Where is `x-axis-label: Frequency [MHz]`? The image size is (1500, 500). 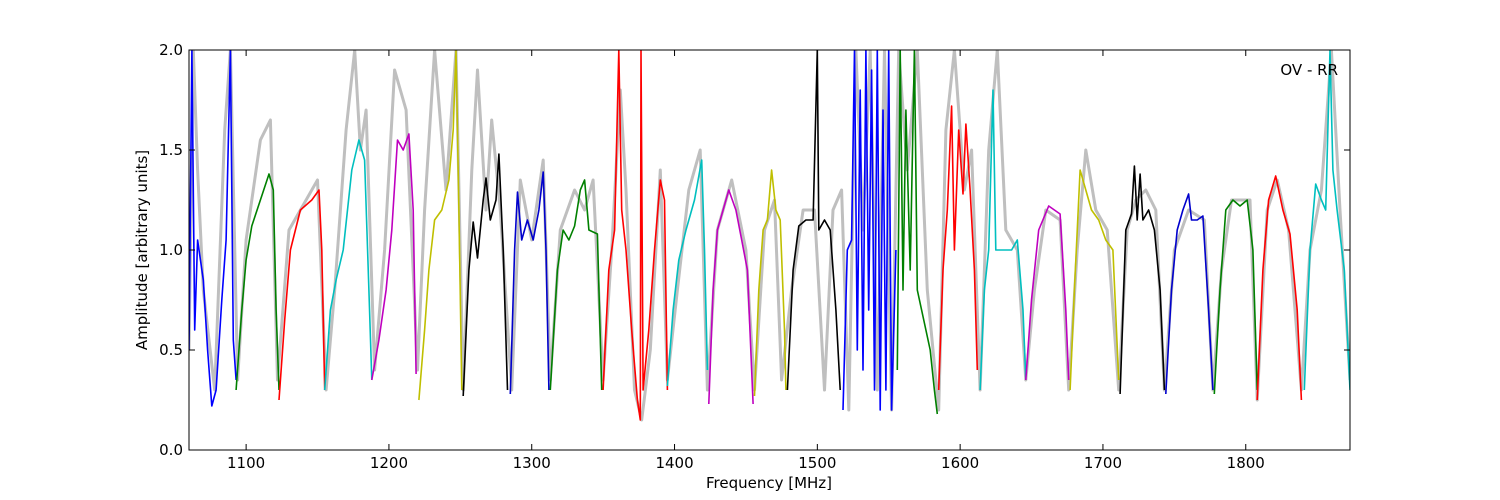 x-axis-label: Frequency [MHz] is located at coordinates (769, 483).